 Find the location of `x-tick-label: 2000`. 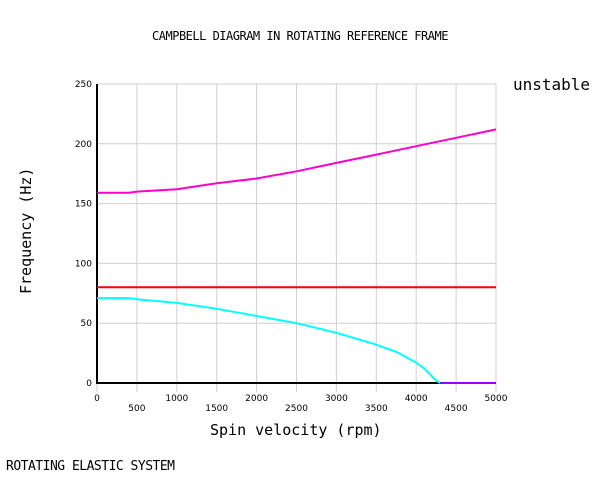

x-tick-label: 2000 is located at coordinates (256, 399).